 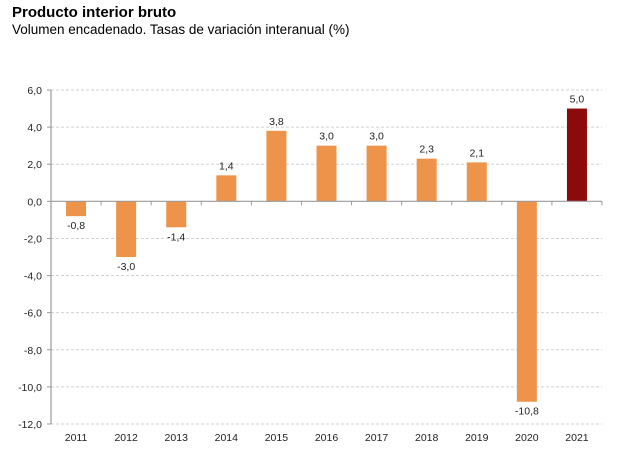 I want to click on y-tick-labels: 6,0 4,0 2,0 0,0 -2,0 -4,0 -6,0 -8,0 -10,0 -12,0, so click(x=30, y=258).